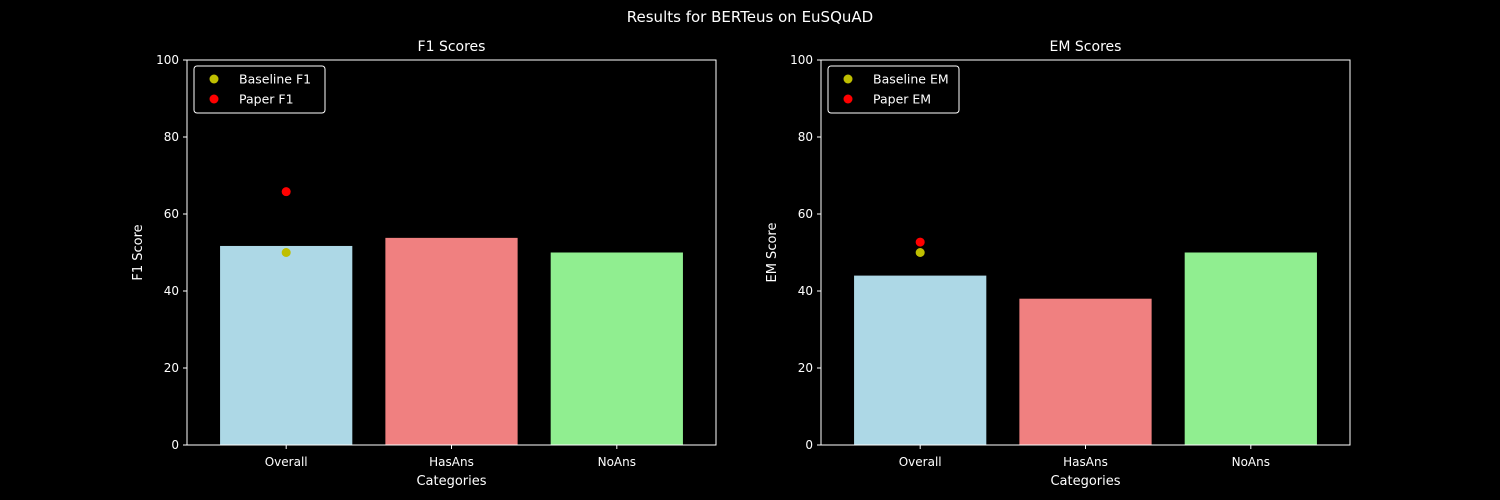  What do you see at coordinates (286, 252) in the screenshot?
I see `marker-baseline-f1` at bounding box center [286, 252].